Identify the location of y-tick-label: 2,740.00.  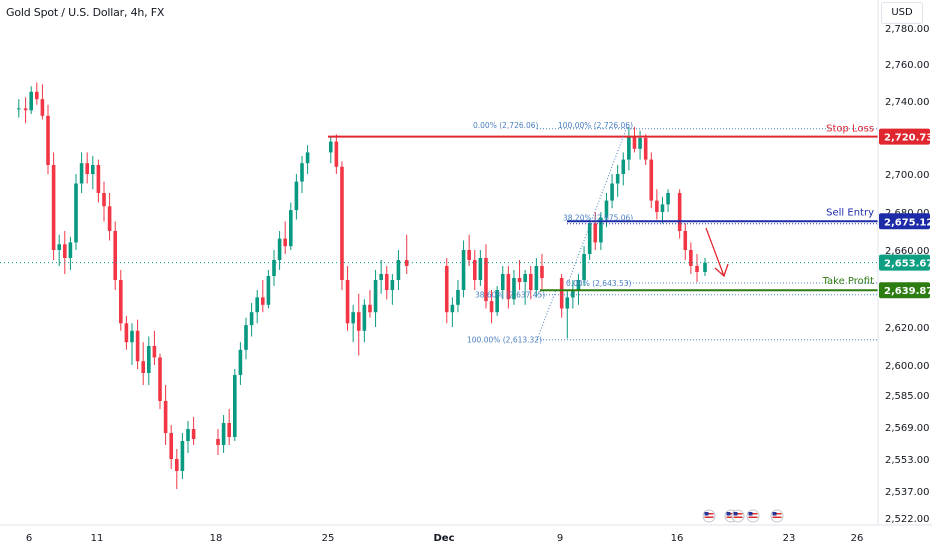
(907, 102).